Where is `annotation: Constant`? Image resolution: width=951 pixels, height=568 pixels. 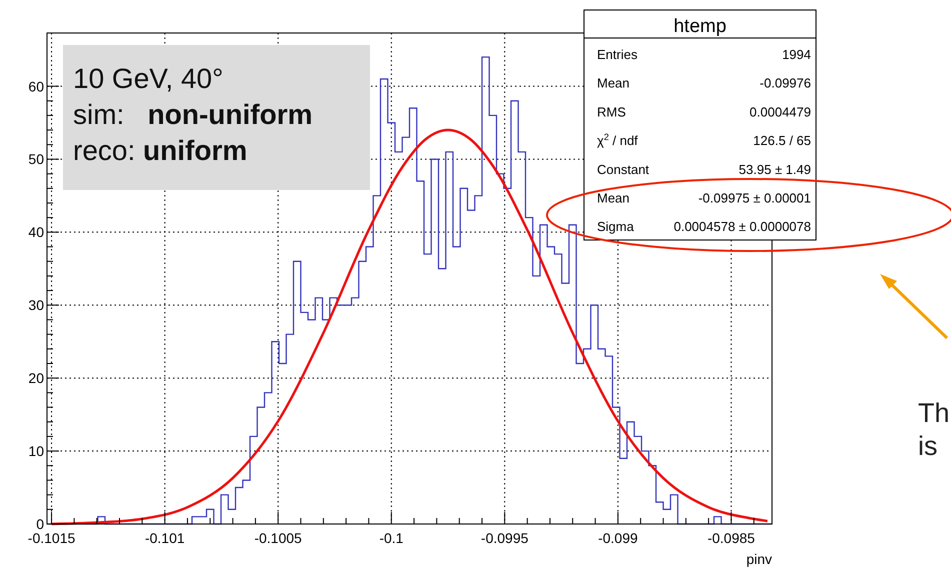 annotation: Constant is located at coordinates (623, 169).